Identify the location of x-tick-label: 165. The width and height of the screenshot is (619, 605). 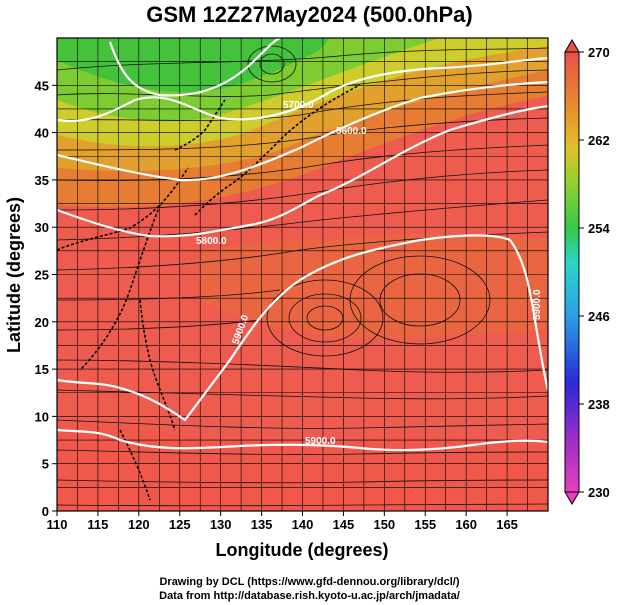
(507, 524).